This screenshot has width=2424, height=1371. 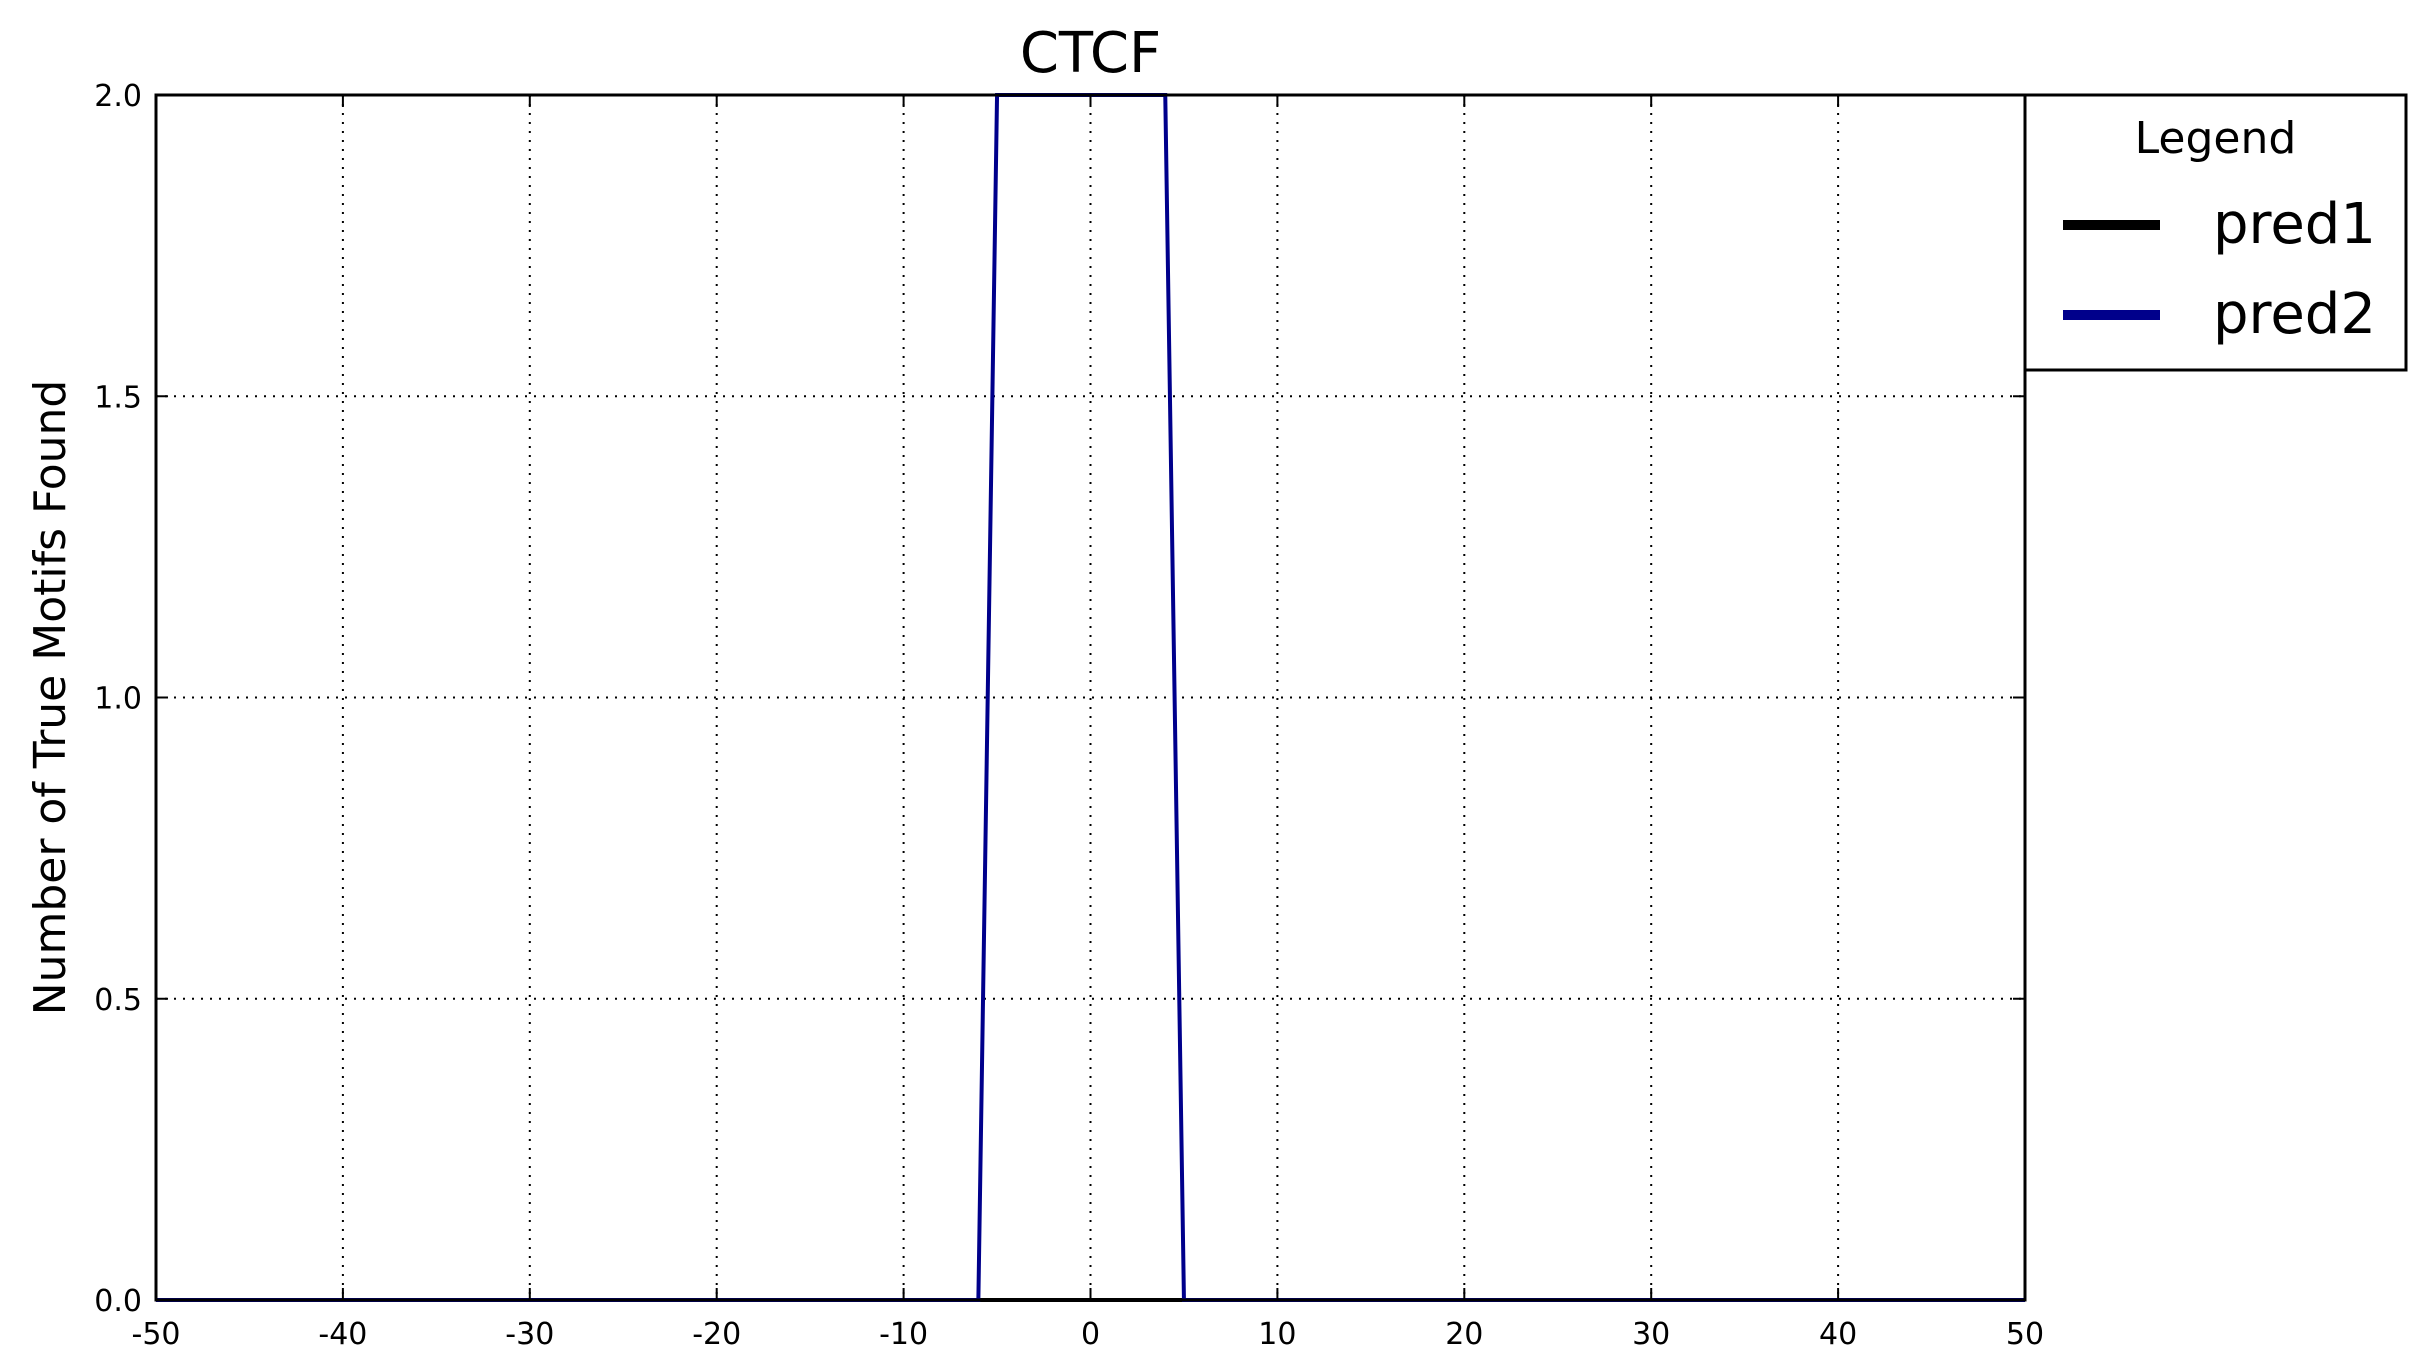 What do you see at coordinates (2025, 1334) in the screenshot?
I see `x-tick-label: 50` at bounding box center [2025, 1334].